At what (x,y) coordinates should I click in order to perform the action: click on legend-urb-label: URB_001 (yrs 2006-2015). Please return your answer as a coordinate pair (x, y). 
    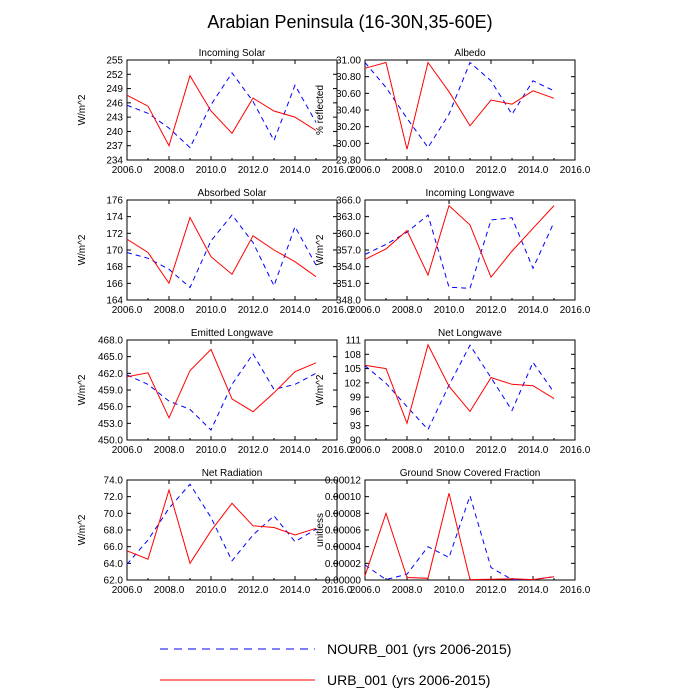
    Looking at the image, I should click on (408, 680).